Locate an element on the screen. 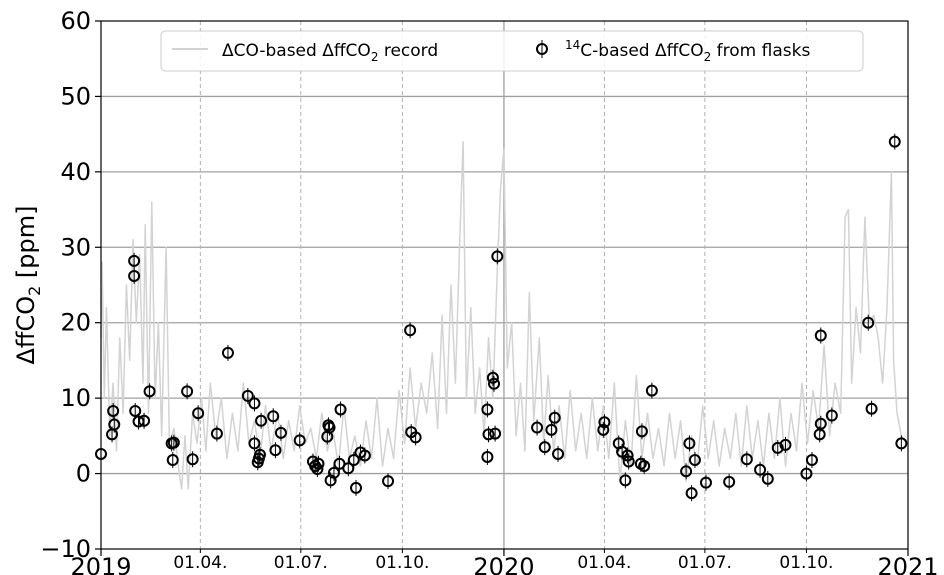 The width and height of the screenshot is (944, 575). y-tick-label: 40 is located at coordinates (75, 172).